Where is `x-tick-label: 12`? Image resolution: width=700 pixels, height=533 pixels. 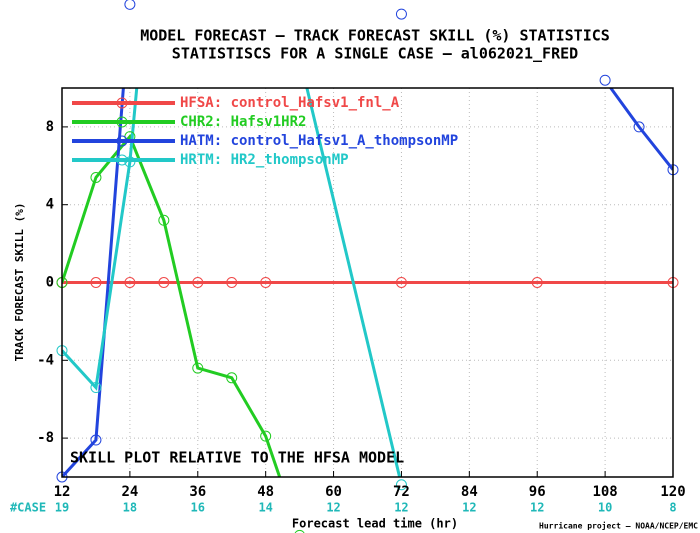
x-tick-label: 12 is located at coordinates (62, 492).